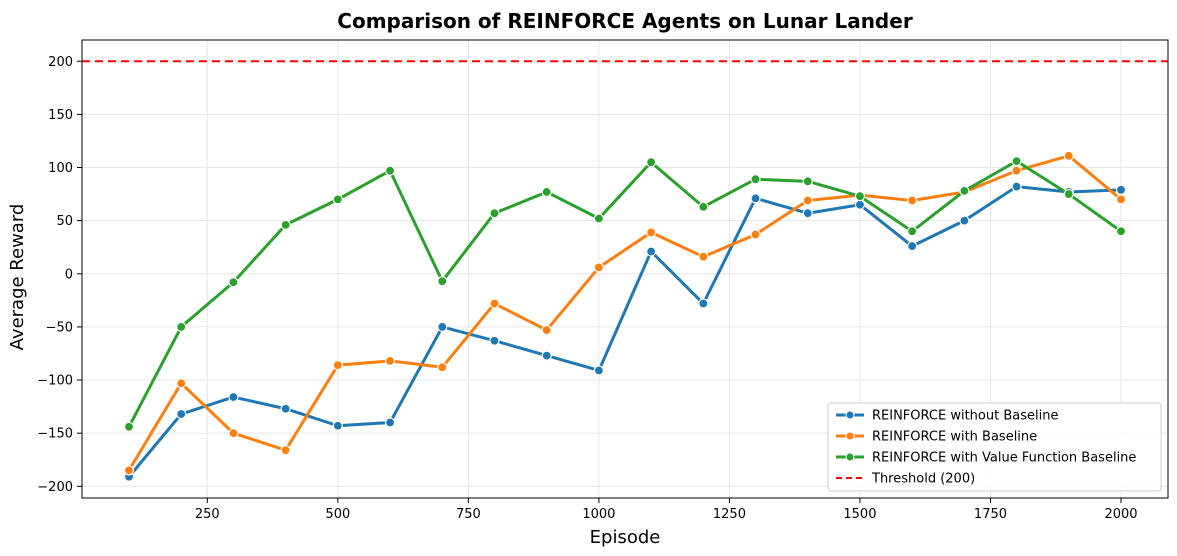  I want to click on legend-box, so click(994, 447).